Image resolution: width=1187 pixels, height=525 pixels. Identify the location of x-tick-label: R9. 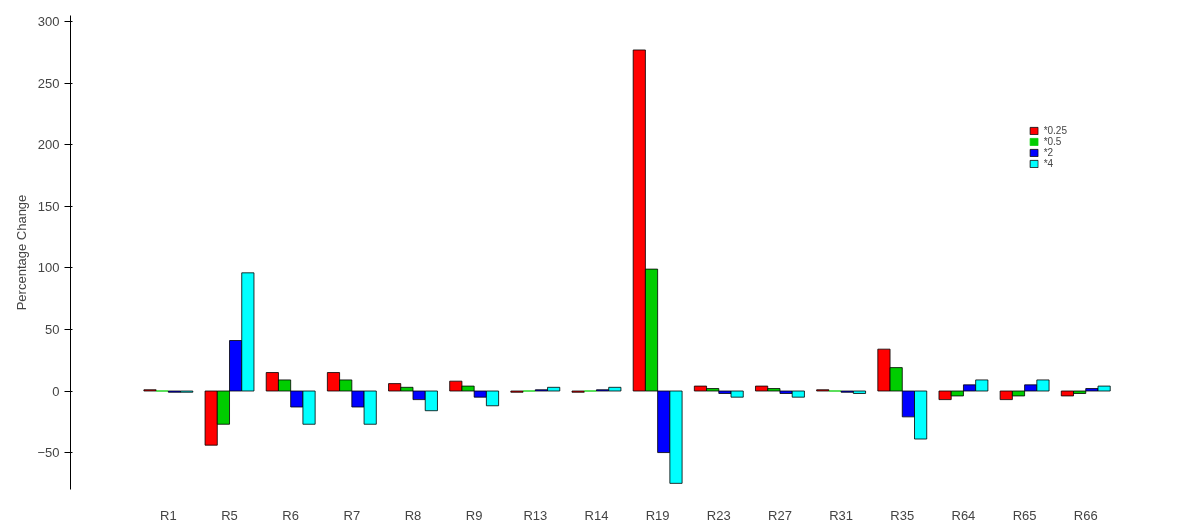
(474, 515).